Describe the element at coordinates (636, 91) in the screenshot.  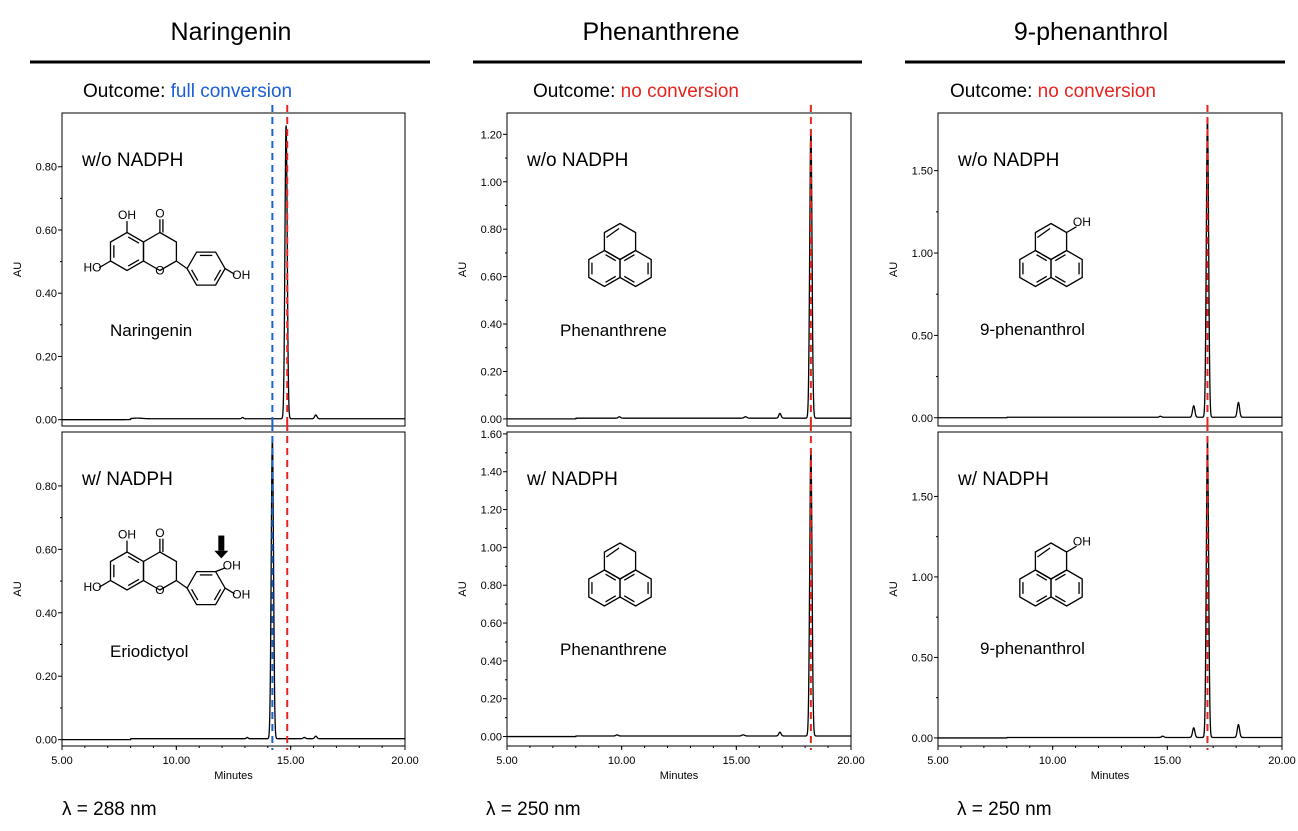
I see `outcome-line: Outcome: no conversion` at that location.